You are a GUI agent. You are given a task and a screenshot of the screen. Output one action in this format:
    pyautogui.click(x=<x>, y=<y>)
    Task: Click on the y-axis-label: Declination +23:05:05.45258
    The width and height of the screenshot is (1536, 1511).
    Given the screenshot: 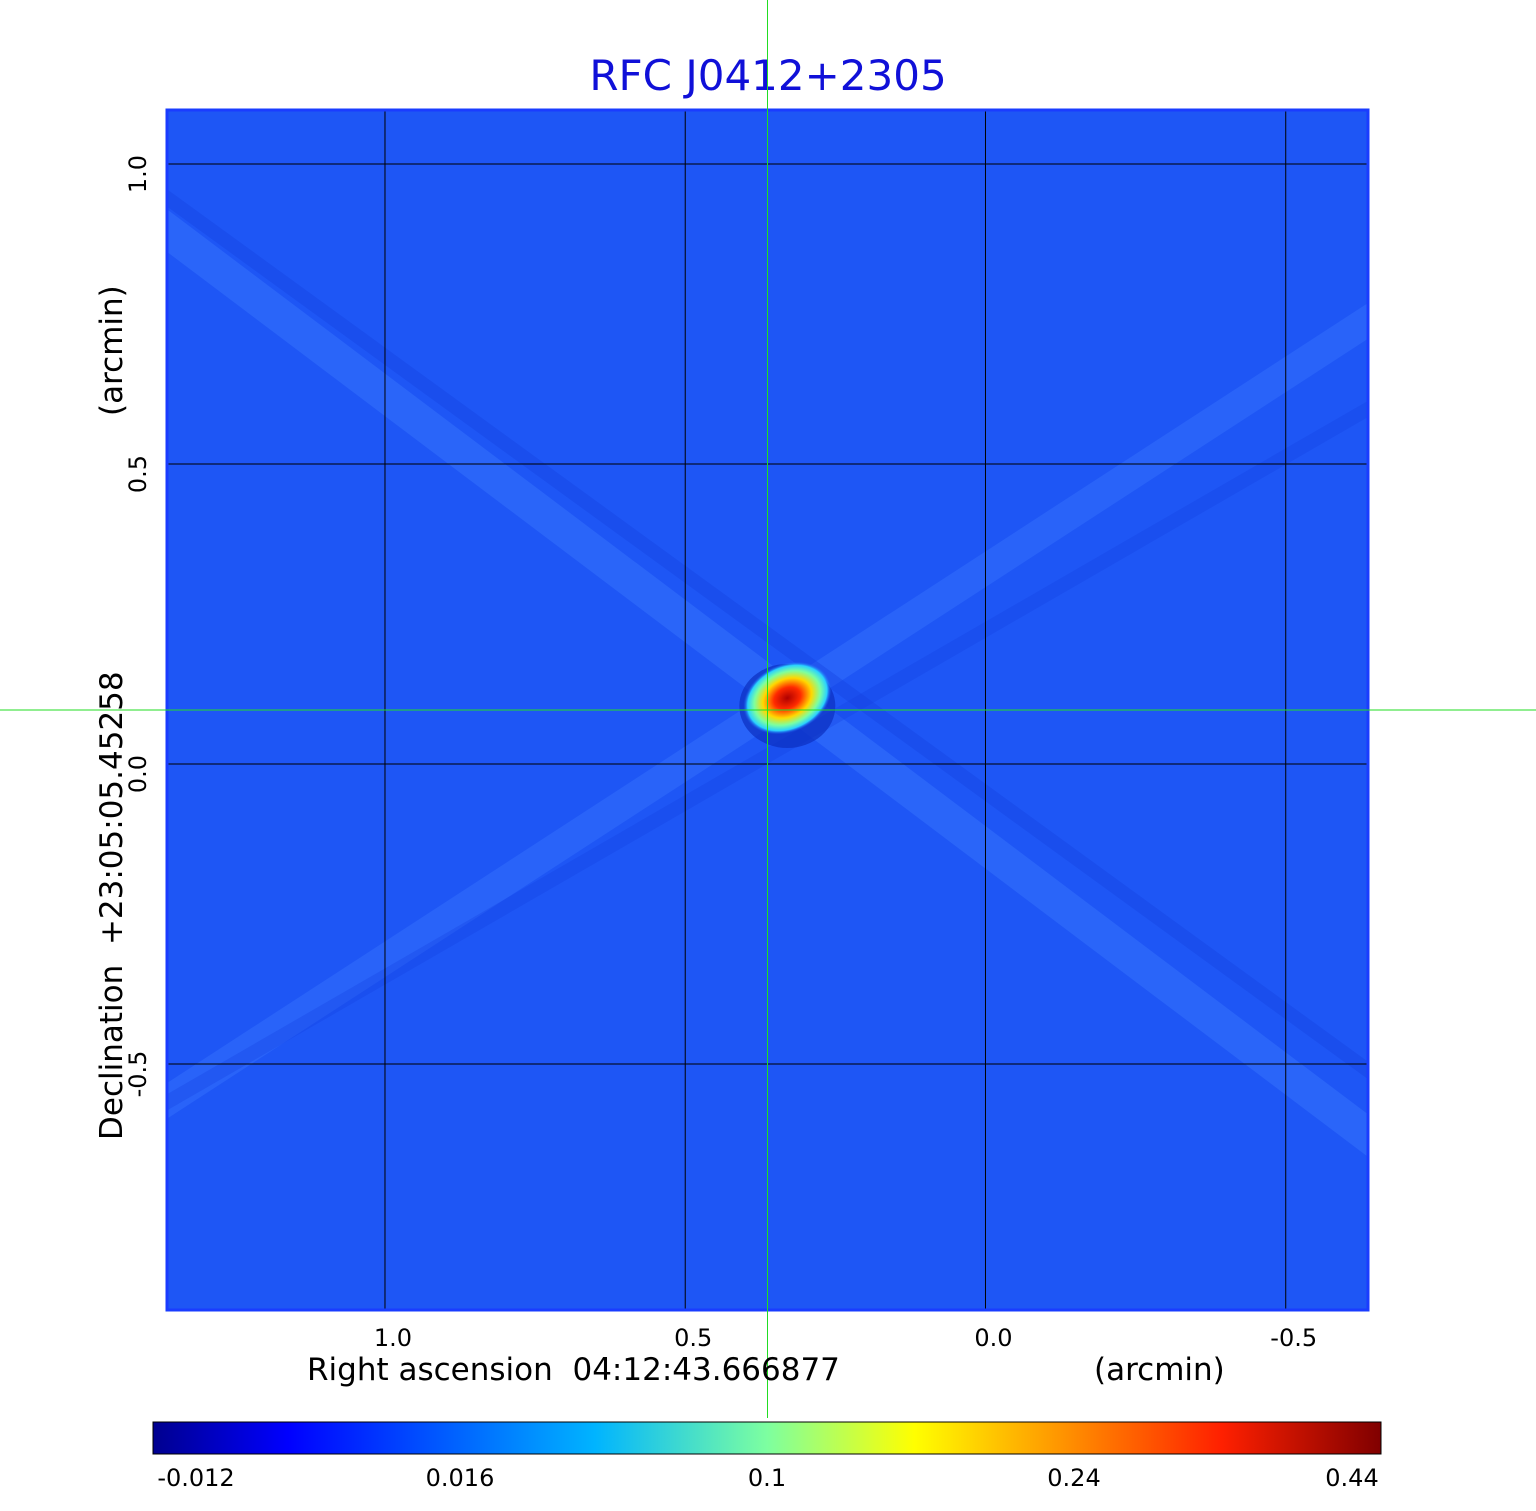 What is the action you would take?
    pyautogui.click(x=112, y=905)
    